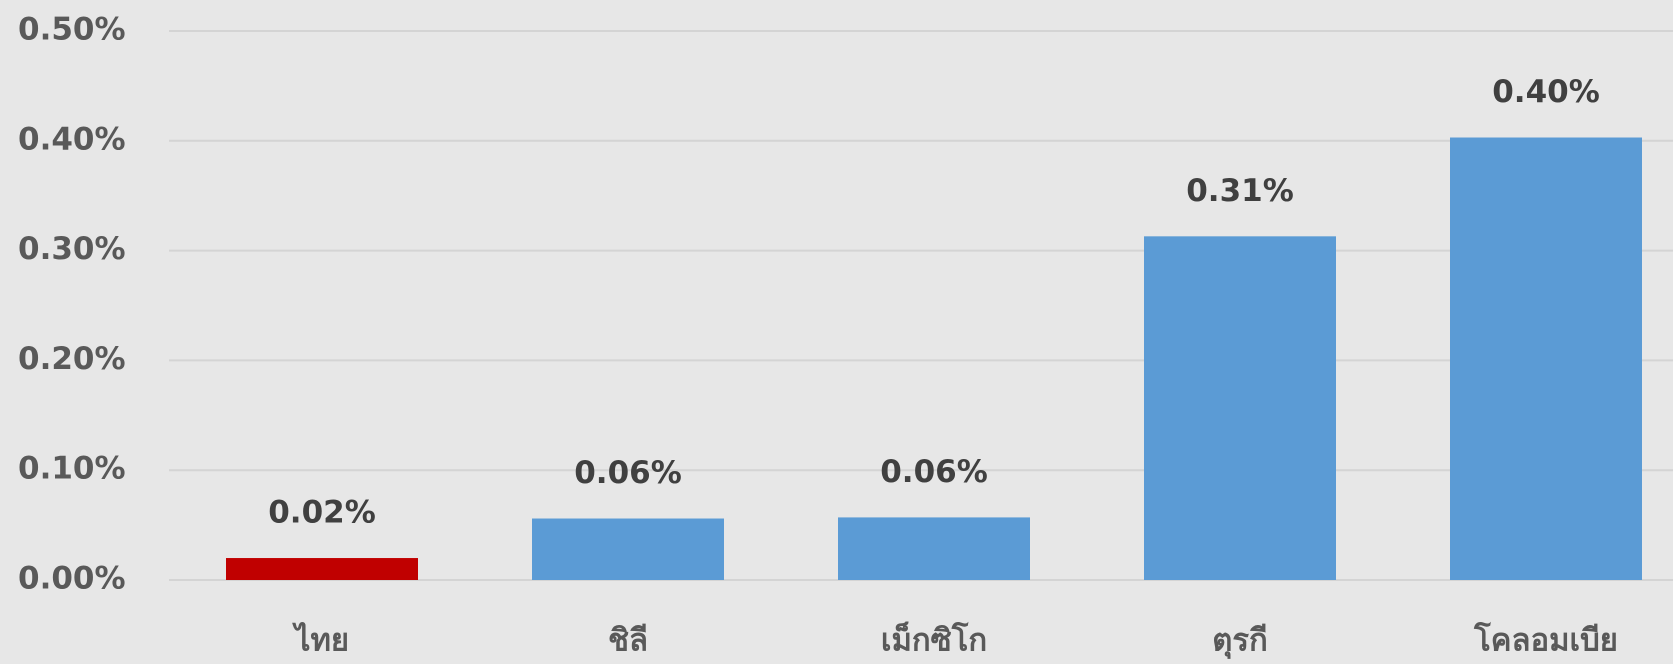  What do you see at coordinates (322, 513) in the screenshot?
I see `data-label: 0.02%` at bounding box center [322, 513].